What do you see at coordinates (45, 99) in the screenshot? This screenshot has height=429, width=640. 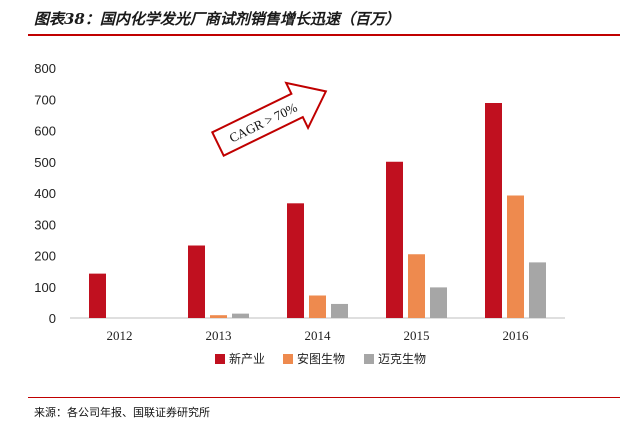 I see `y-tick-label: 700` at bounding box center [45, 99].